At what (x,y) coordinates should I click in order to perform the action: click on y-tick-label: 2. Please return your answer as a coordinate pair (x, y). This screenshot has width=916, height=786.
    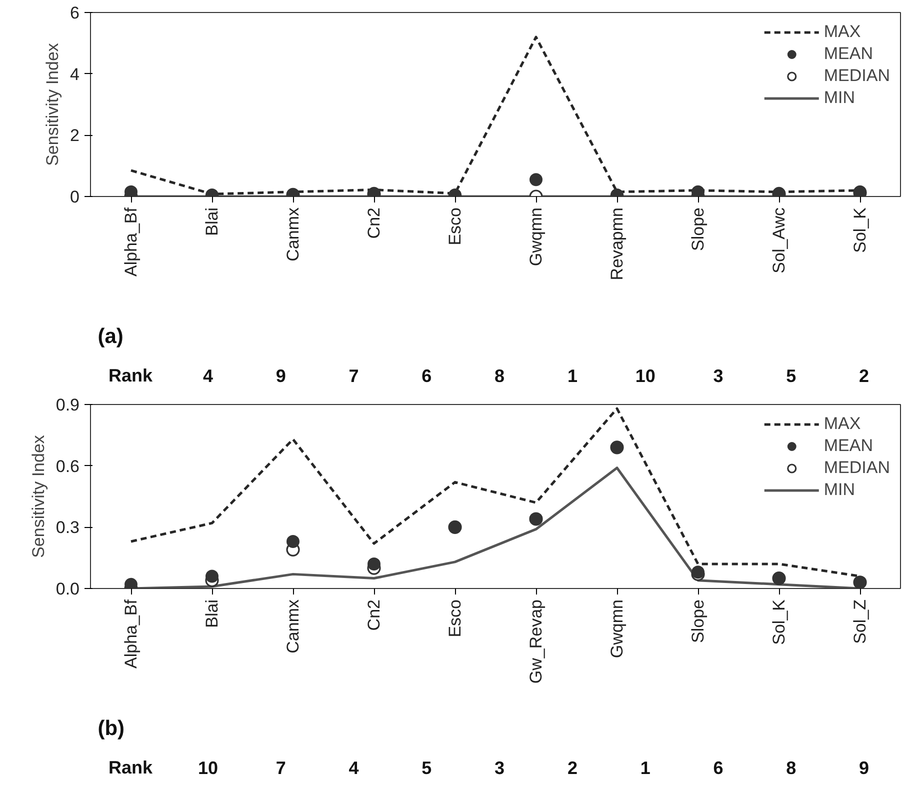
    Looking at the image, I should click on (75, 136).